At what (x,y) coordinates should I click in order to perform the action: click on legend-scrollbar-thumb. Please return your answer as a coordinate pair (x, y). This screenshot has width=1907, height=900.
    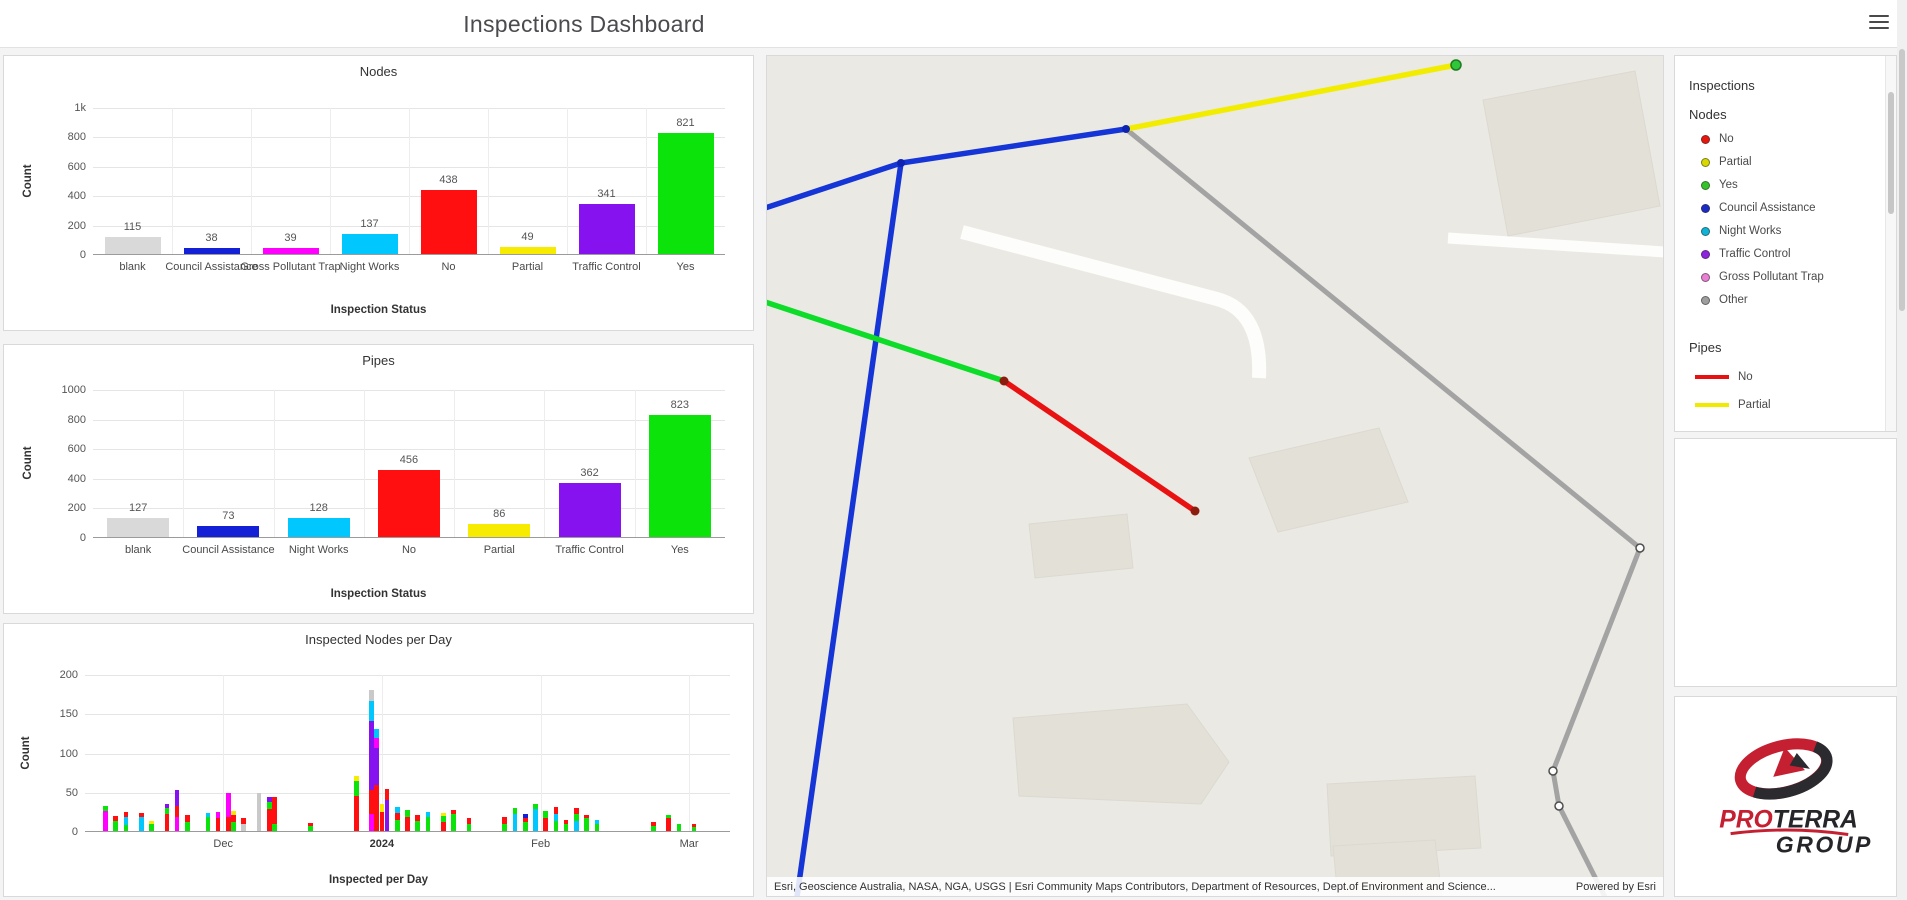
    Looking at the image, I should click on (1891, 153).